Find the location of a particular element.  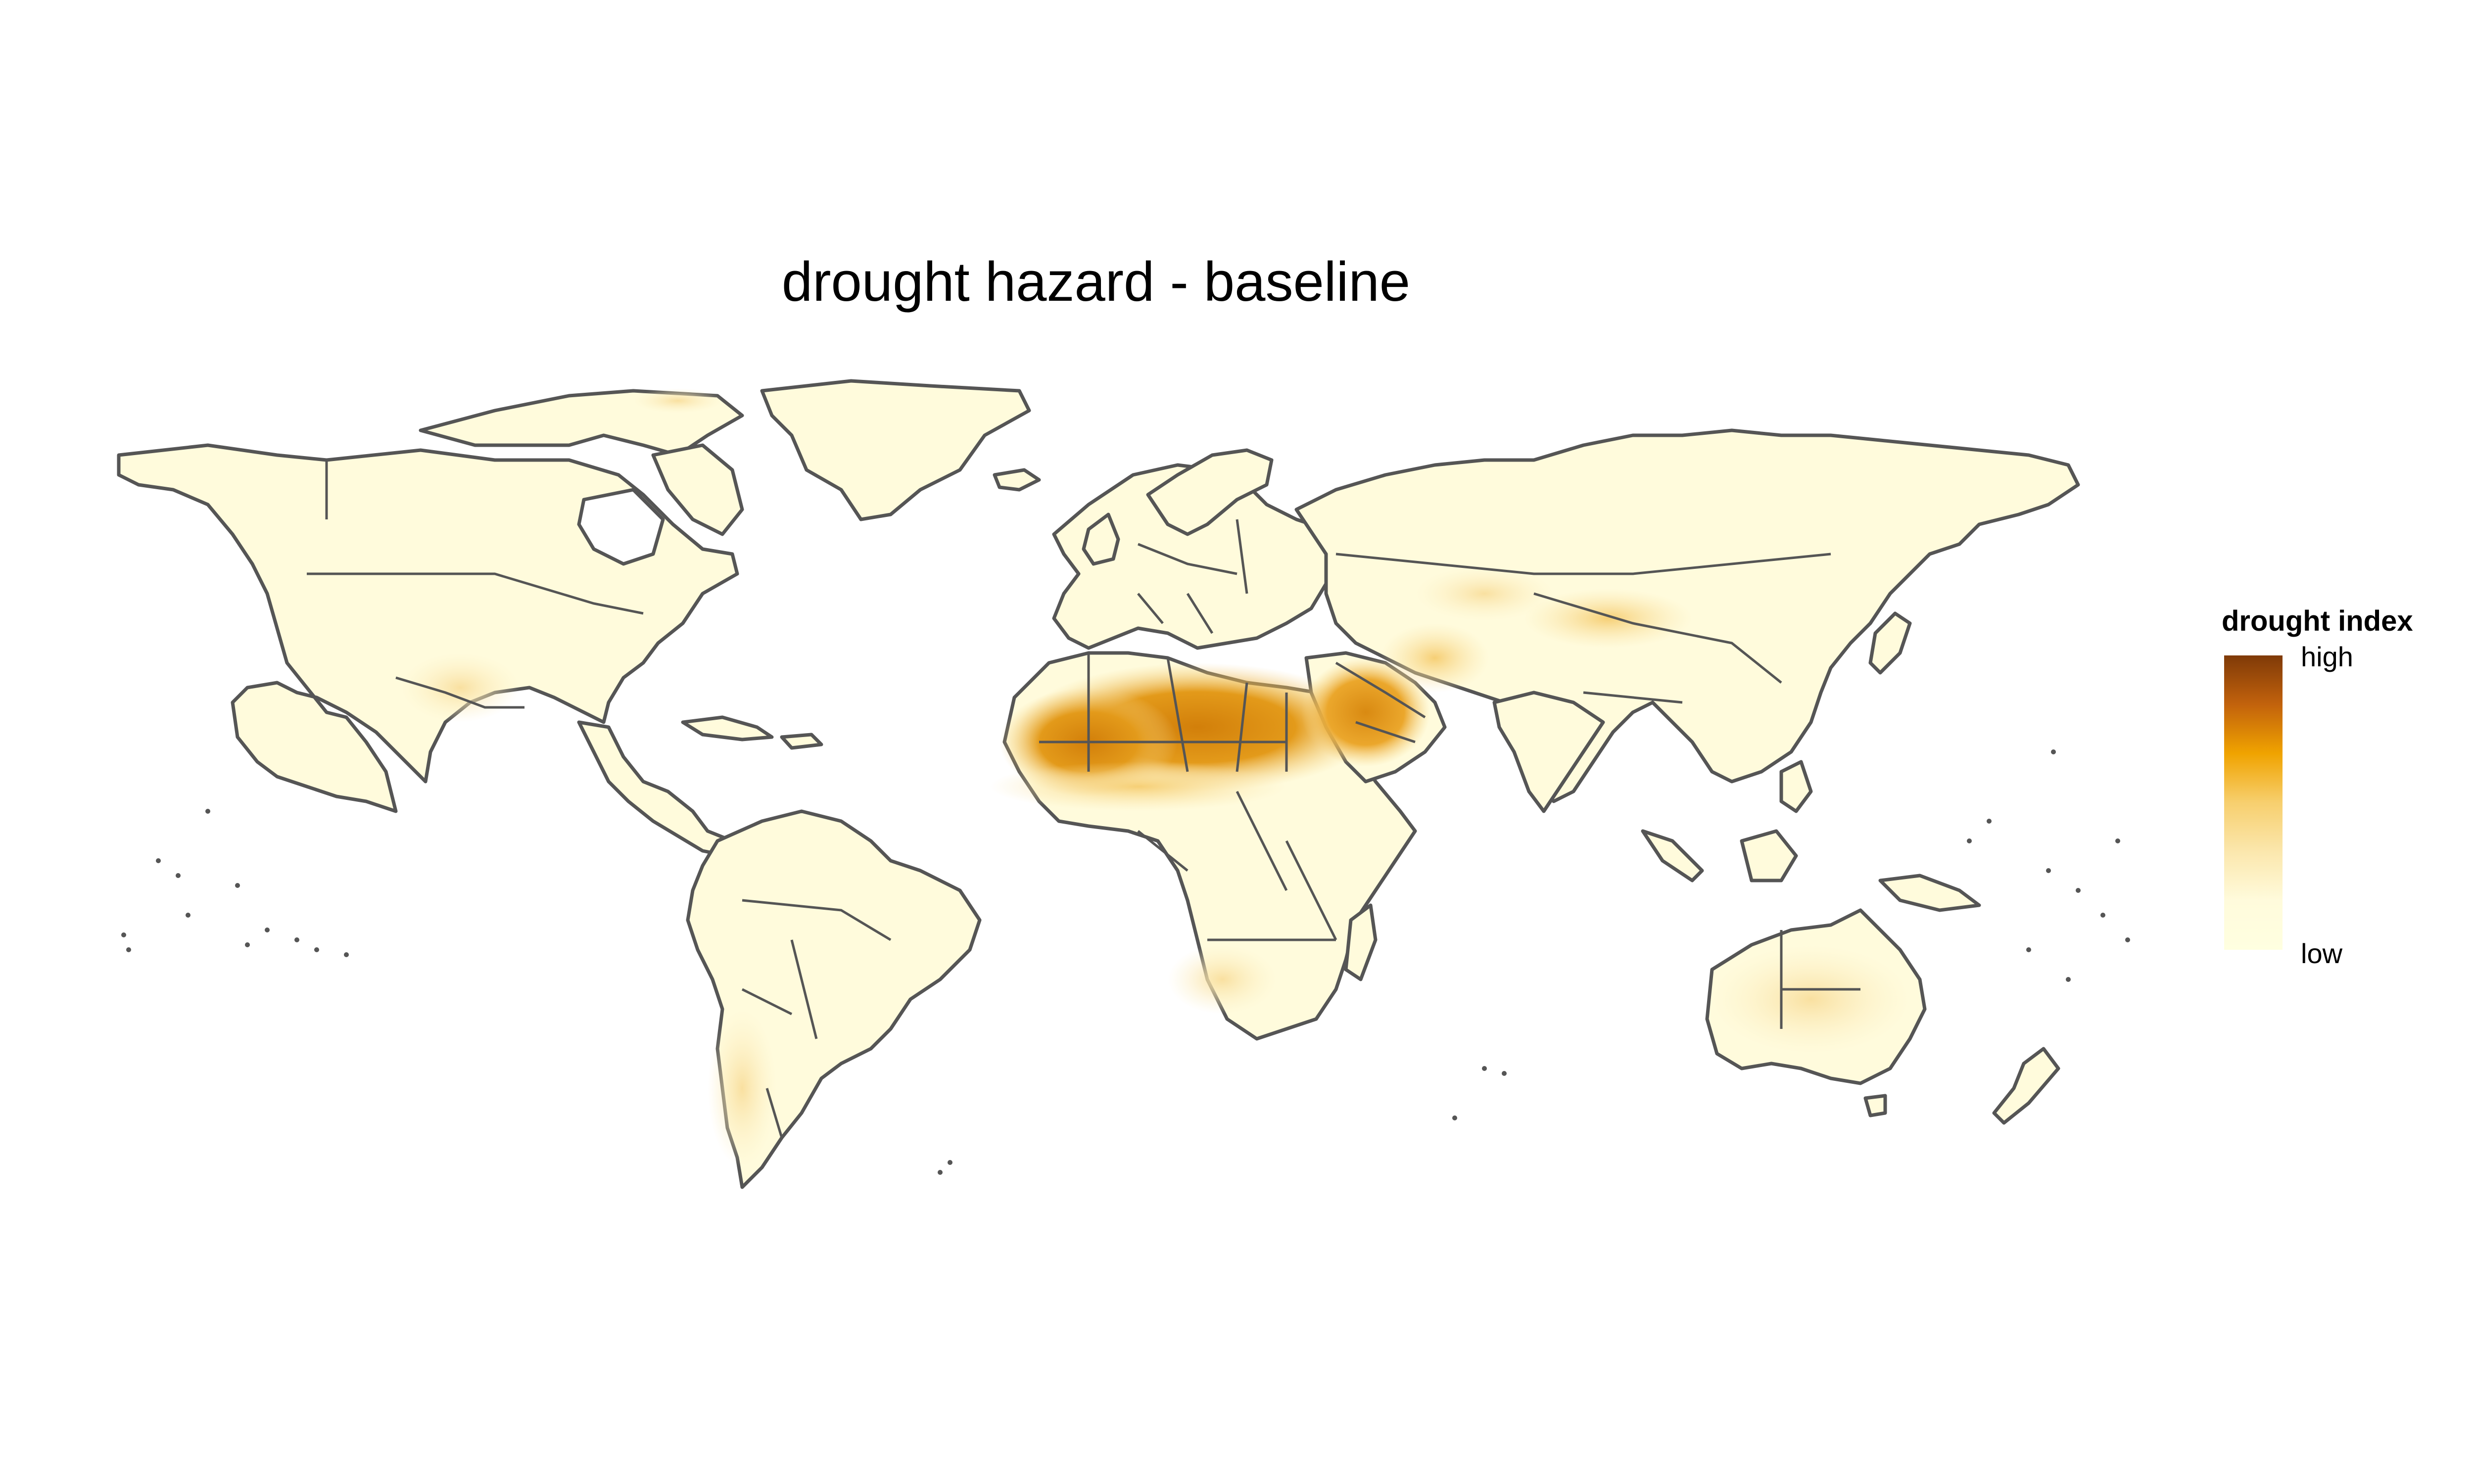

china-borders is located at coordinates (1657, 648).